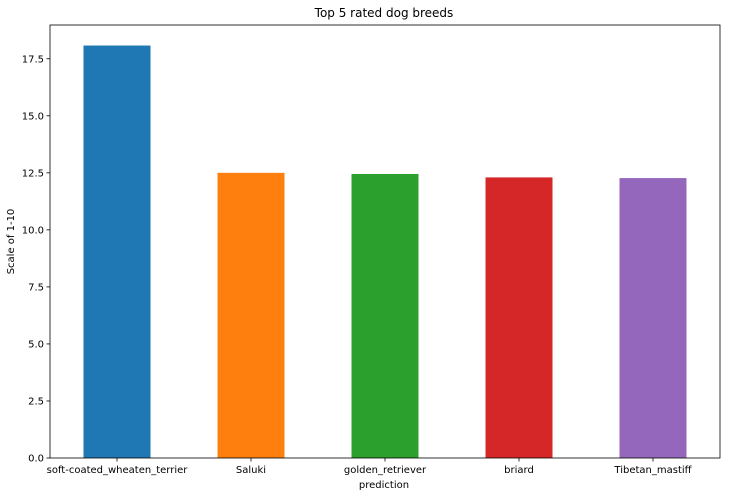 The image size is (730, 497). What do you see at coordinates (33, 173) in the screenshot?
I see `y-tick-label-5: 12.5` at bounding box center [33, 173].